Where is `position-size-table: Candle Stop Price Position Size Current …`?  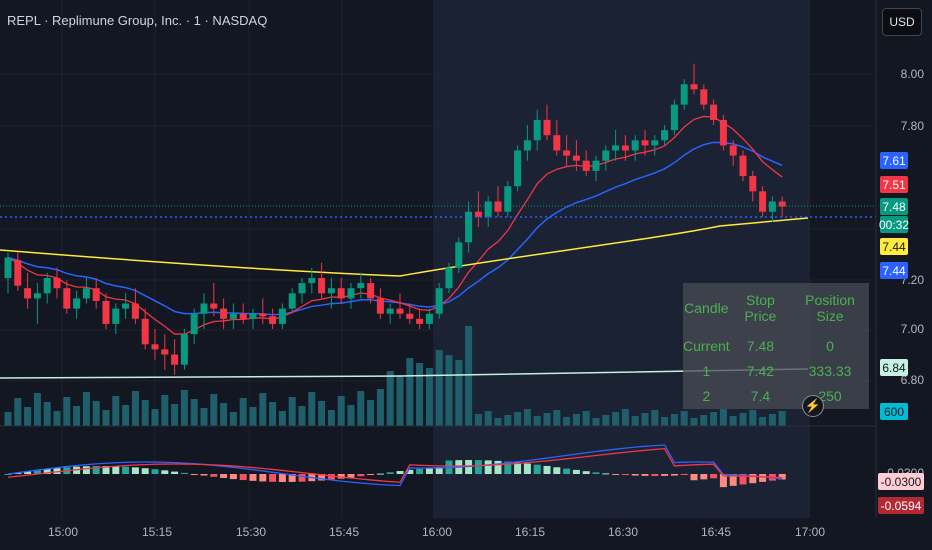 position-size-table: Candle Stop Price Position Size Current … is located at coordinates (776, 346).